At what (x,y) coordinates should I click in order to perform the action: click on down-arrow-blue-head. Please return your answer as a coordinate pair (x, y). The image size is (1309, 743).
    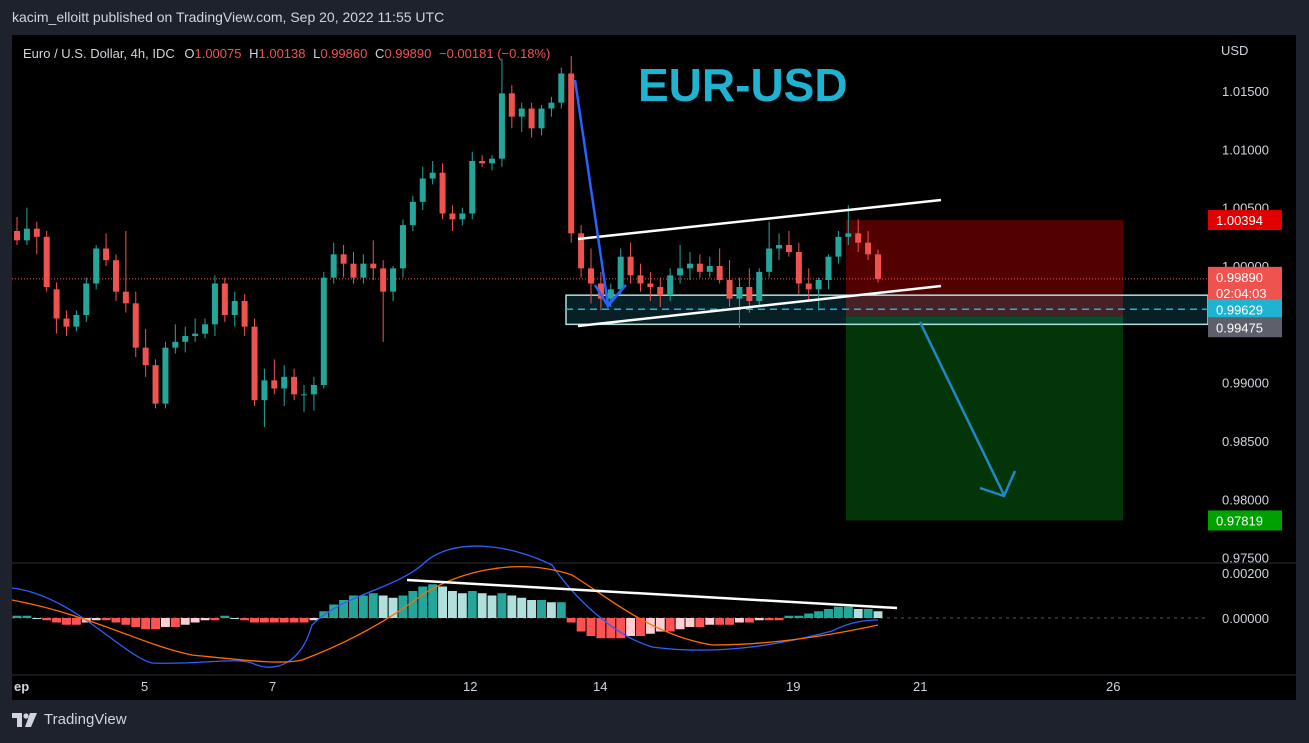
    Looking at the image, I should click on (609, 296).